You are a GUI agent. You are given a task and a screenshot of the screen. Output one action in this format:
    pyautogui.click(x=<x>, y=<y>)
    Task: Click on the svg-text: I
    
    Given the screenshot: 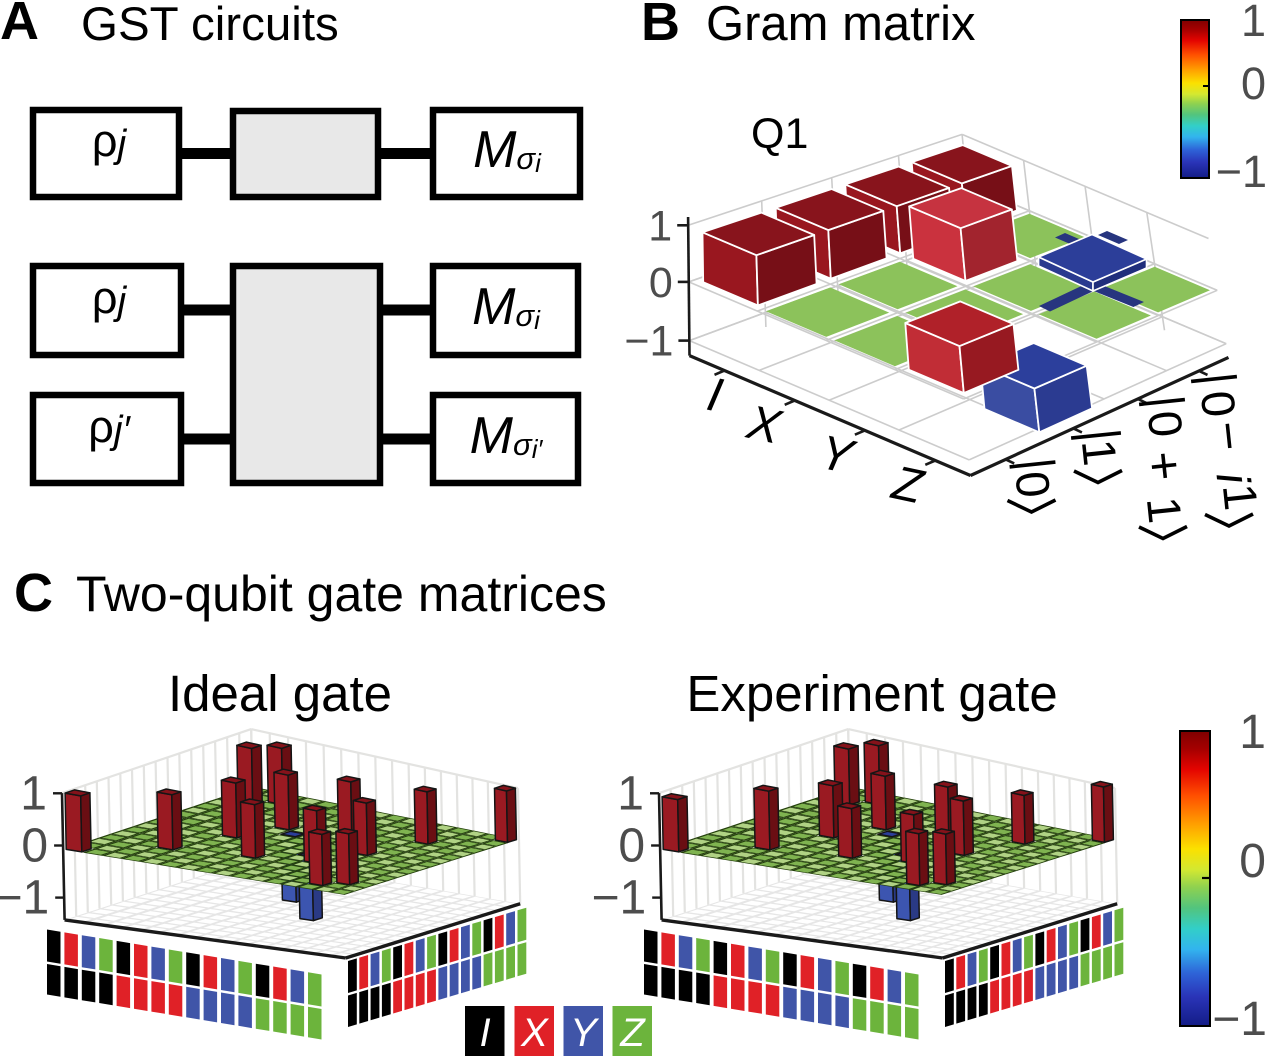 What is the action you would take?
    pyautogui.click(x=484, y=1033)
    